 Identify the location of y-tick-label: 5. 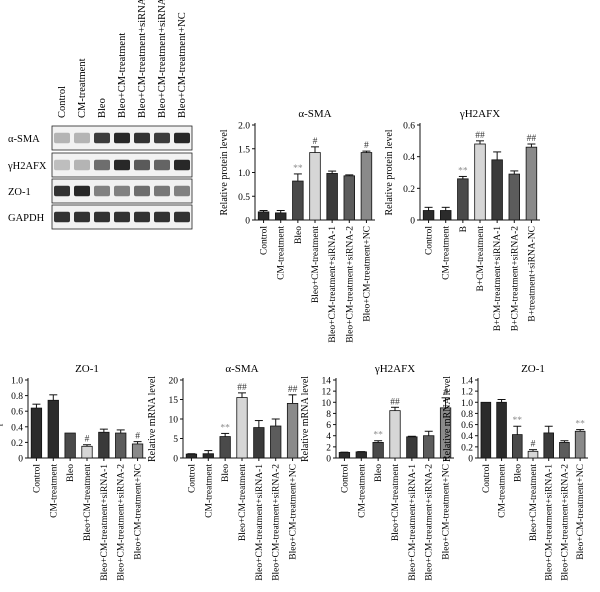
(175, 440).